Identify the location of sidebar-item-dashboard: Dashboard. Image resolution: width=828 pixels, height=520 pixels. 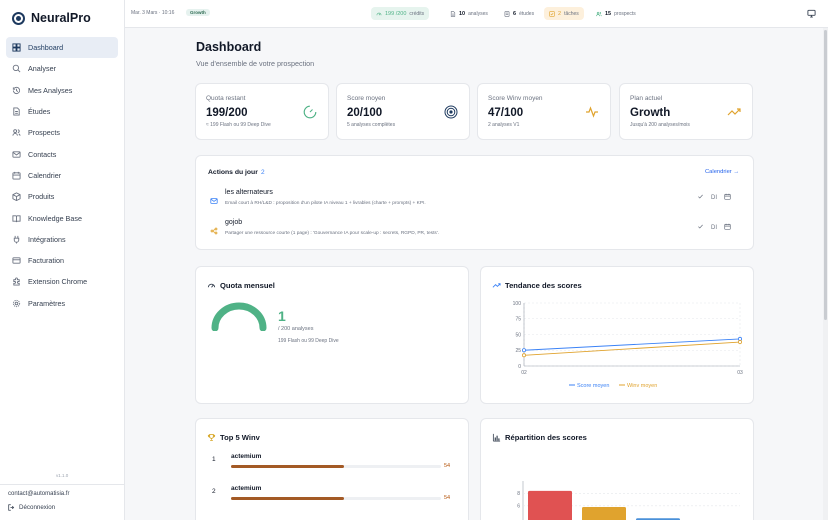
(62, 48).